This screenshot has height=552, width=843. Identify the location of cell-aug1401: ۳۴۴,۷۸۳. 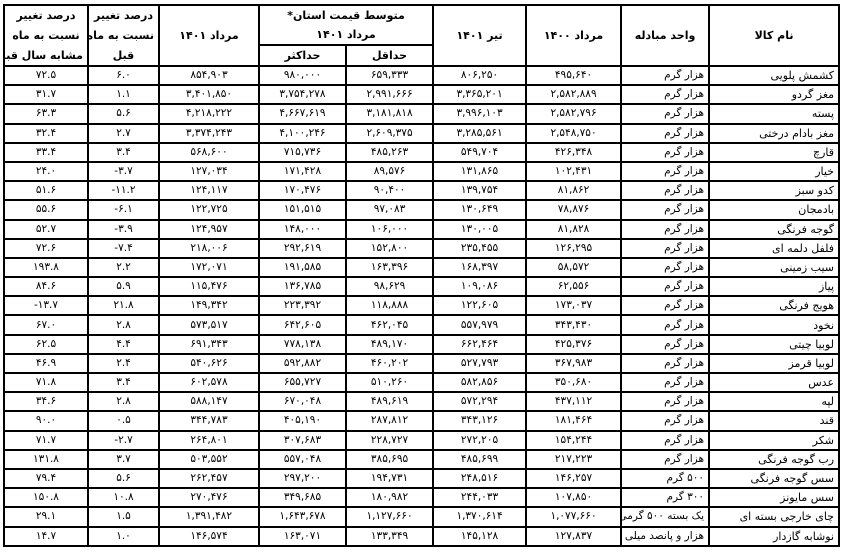
(209, 421).